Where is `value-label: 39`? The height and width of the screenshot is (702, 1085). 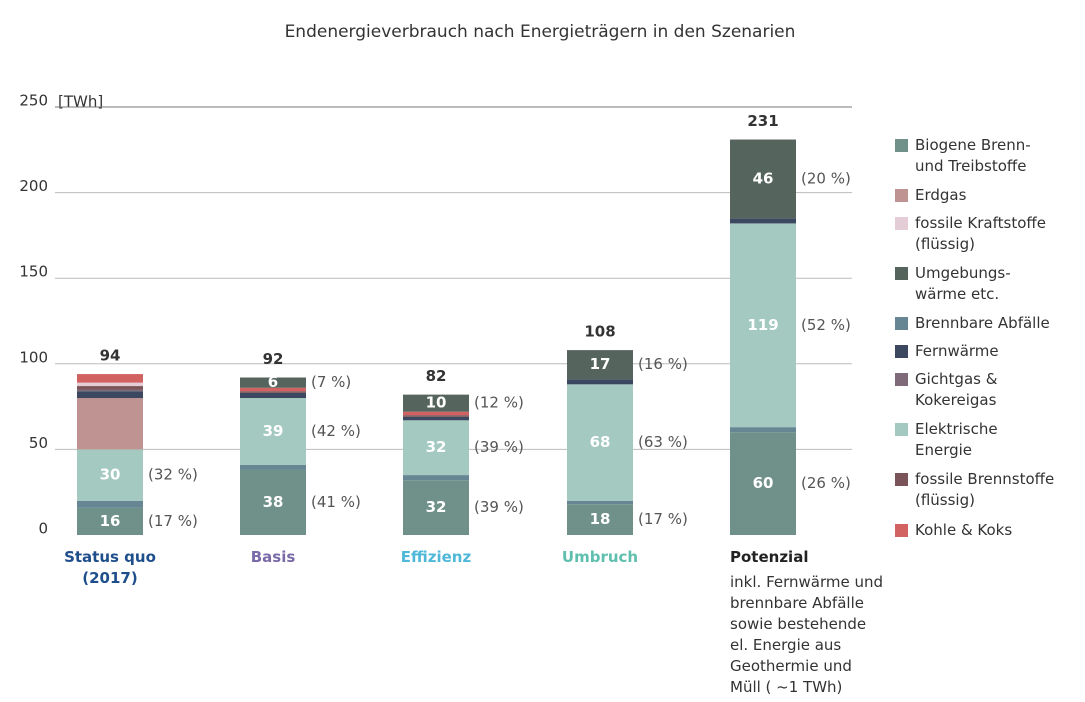
value-label: 39 is located at coordinates (273, 431).